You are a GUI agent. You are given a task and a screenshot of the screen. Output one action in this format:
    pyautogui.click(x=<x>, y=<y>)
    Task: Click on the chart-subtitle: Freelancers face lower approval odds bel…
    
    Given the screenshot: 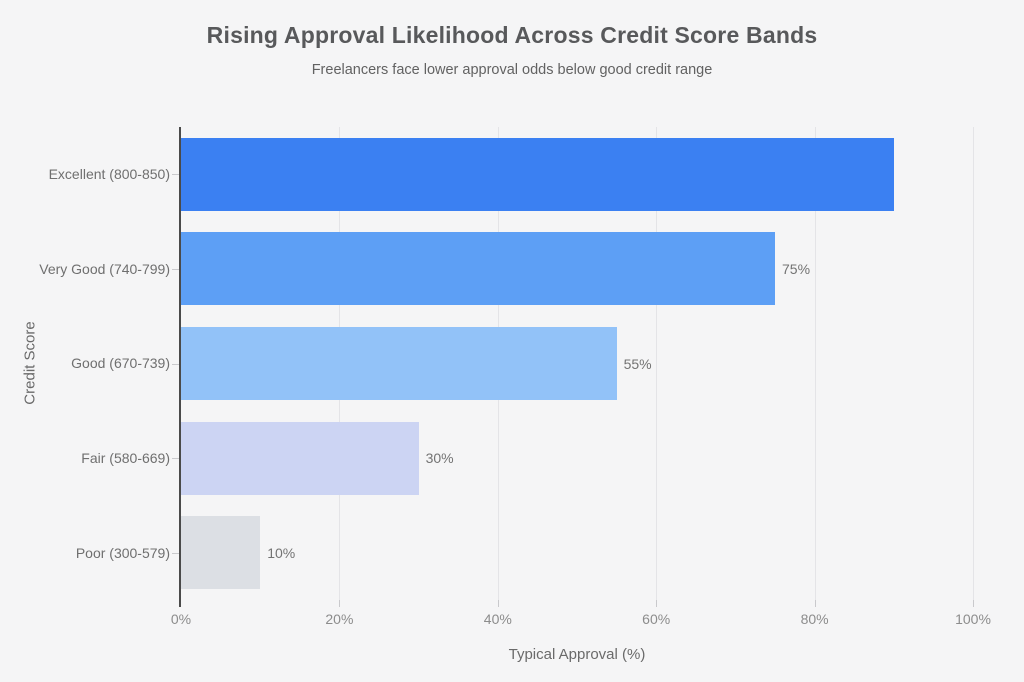 What is the action you would take?
    pyautogui.click(x=512, y=70)
    